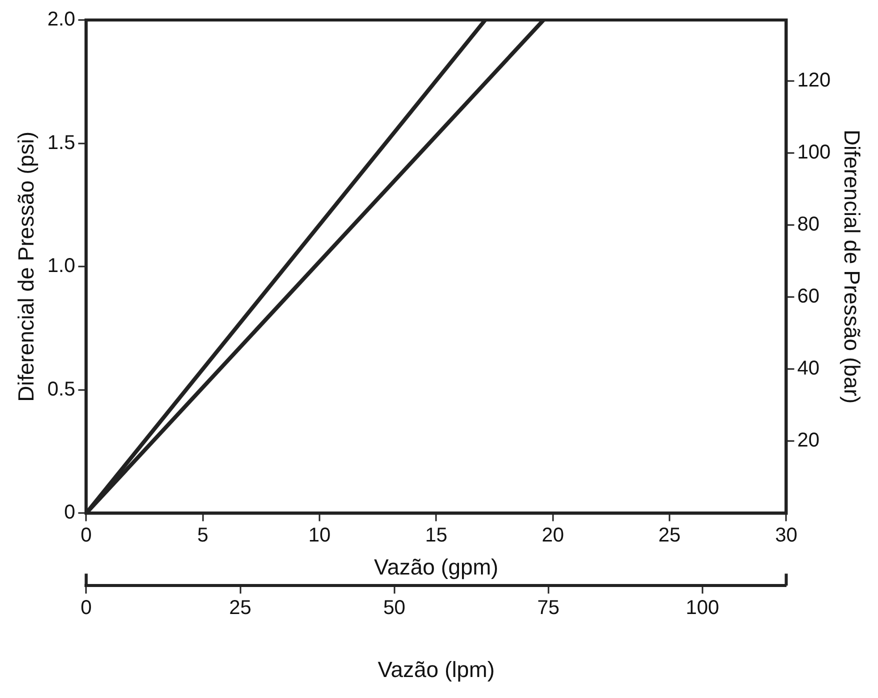 The width and height of the screenshot is (878, 698). I want to click on x-tick-label: 15, so click(436, 535).